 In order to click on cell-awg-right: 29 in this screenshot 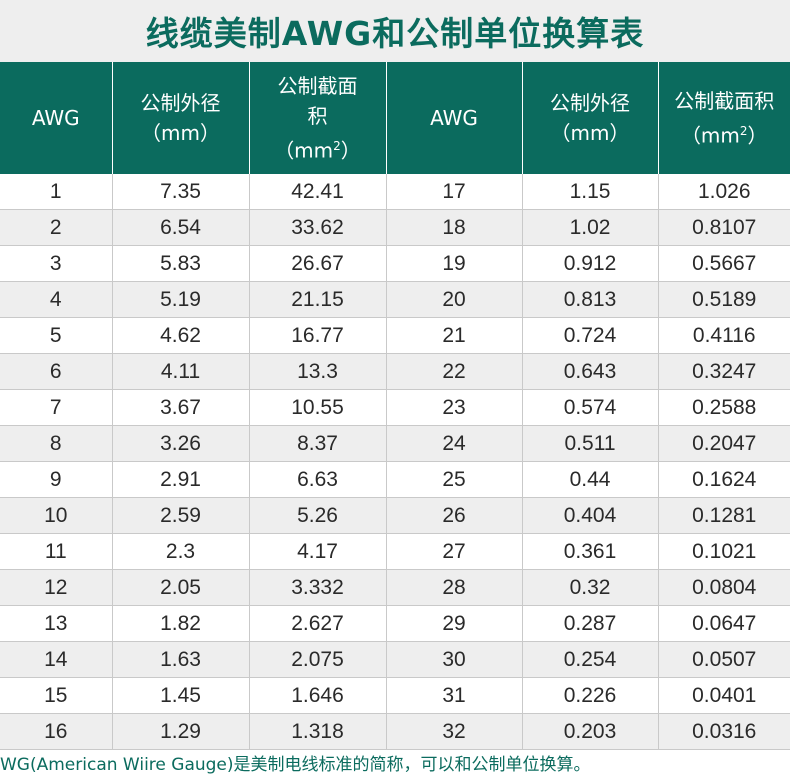, I will do `click(454, 623)`.